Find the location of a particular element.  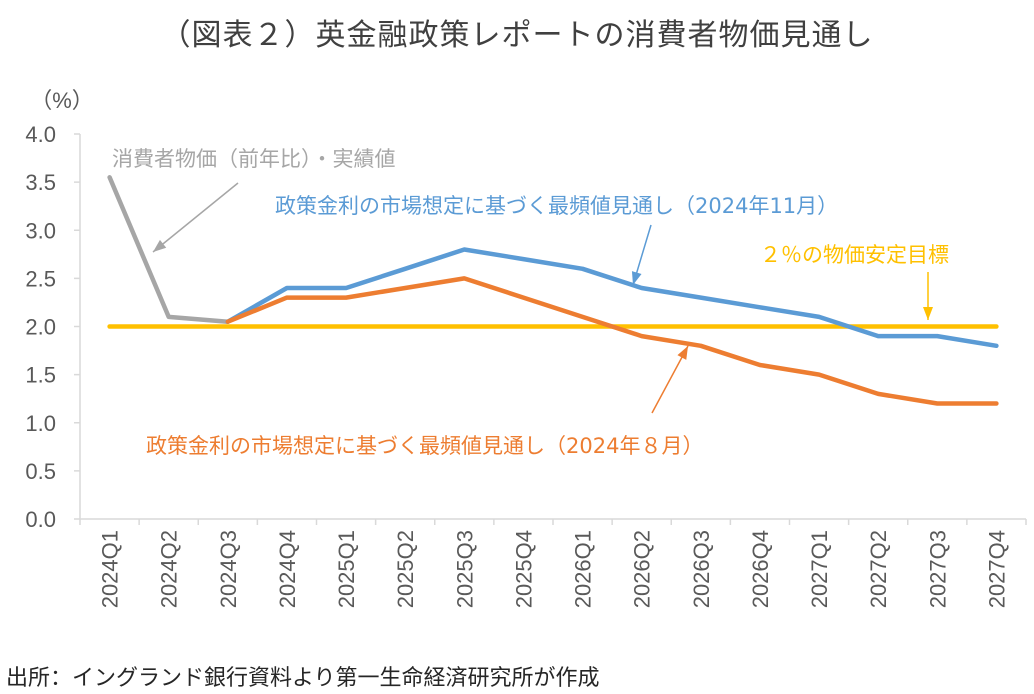

x-tick-label: 2024Q2 is located at coordinates (169, 569).